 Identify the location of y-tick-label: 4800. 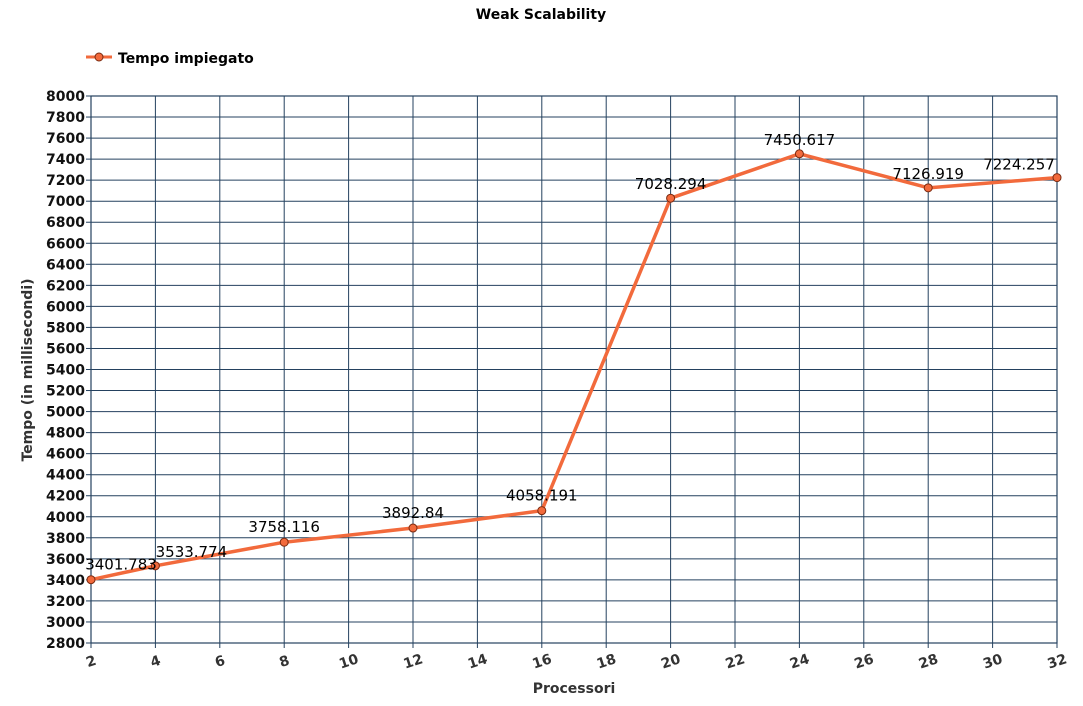
(65, 434).